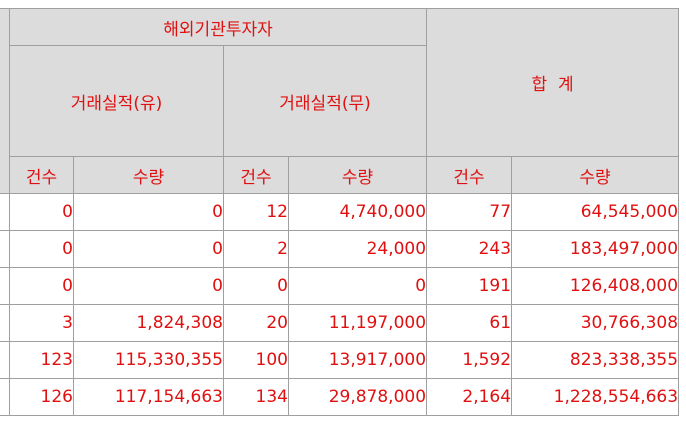 The image size is (686, 435). Describe the element at coordinates (256, 212) in the screenshot. I see `cell-mu-count: 12` at that location.